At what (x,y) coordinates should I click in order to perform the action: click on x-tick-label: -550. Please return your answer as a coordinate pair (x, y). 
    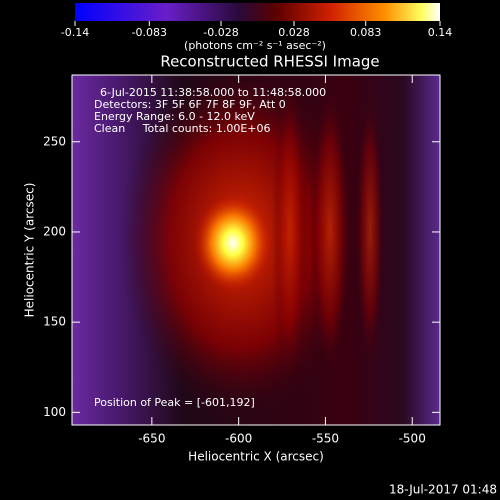
    Looking at the image, I should click on (325, 439).